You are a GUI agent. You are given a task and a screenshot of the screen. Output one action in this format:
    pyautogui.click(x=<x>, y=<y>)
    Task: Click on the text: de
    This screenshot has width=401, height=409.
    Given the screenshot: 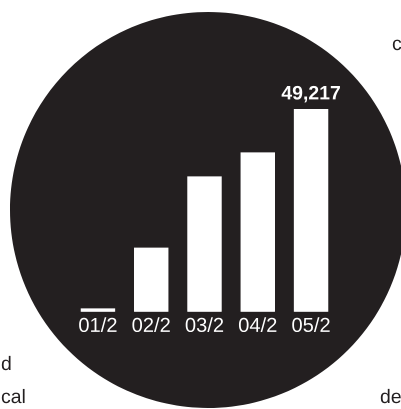 What is the action you would take?
    pyautogui.click(x=390, y=396)
    